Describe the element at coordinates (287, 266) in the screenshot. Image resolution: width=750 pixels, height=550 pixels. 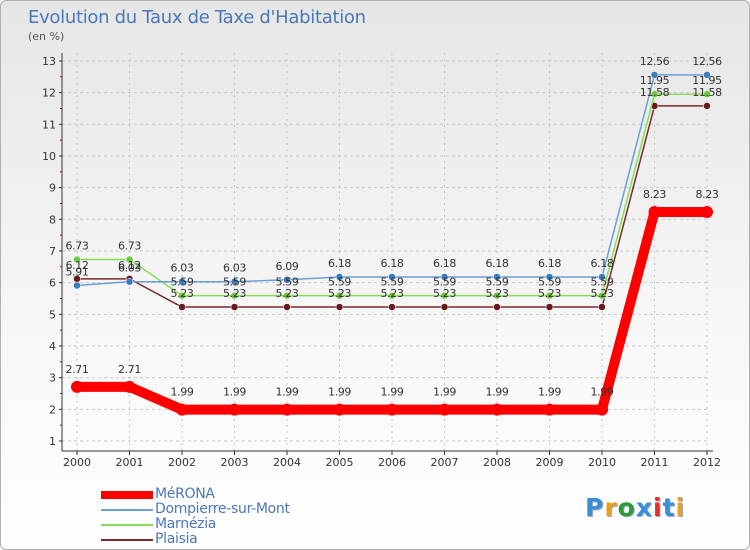
I see `data-label: 6.09` at that location.